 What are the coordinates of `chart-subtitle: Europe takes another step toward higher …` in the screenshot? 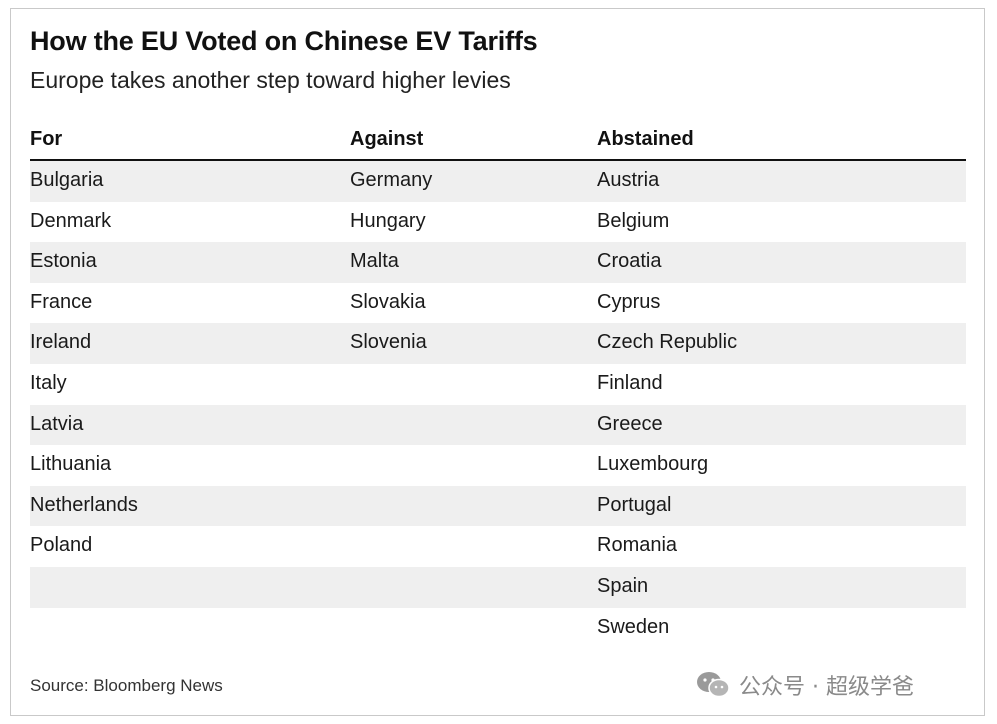 It's located at (270, 80).